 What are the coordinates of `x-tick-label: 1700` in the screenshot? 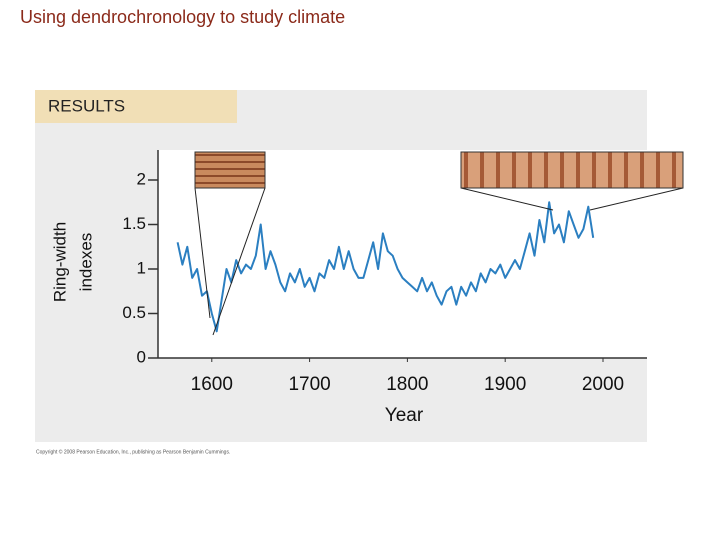 It's located at (309, 384).